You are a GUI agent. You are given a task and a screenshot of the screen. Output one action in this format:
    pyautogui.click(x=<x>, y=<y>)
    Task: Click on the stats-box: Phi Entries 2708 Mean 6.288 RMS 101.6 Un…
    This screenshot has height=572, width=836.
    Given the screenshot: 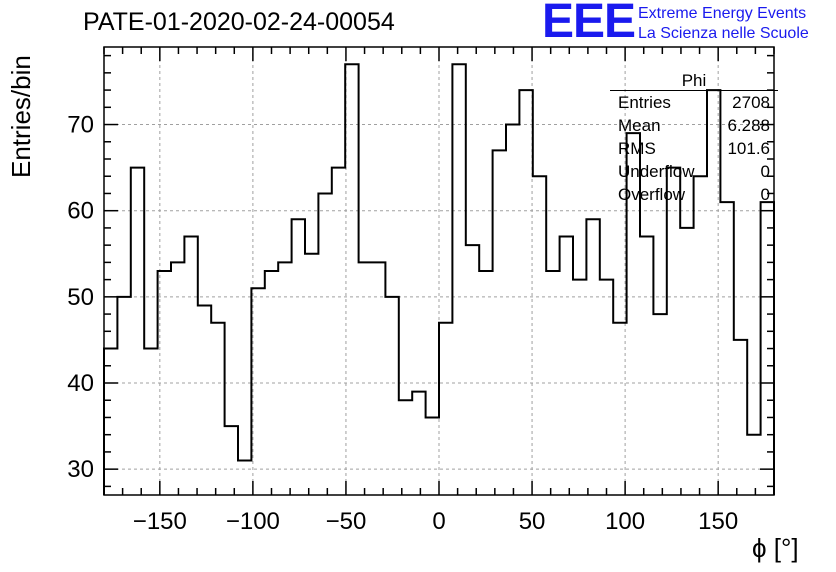 What is the action you would take?
    pyautogui.click(x=694, y=139)
    